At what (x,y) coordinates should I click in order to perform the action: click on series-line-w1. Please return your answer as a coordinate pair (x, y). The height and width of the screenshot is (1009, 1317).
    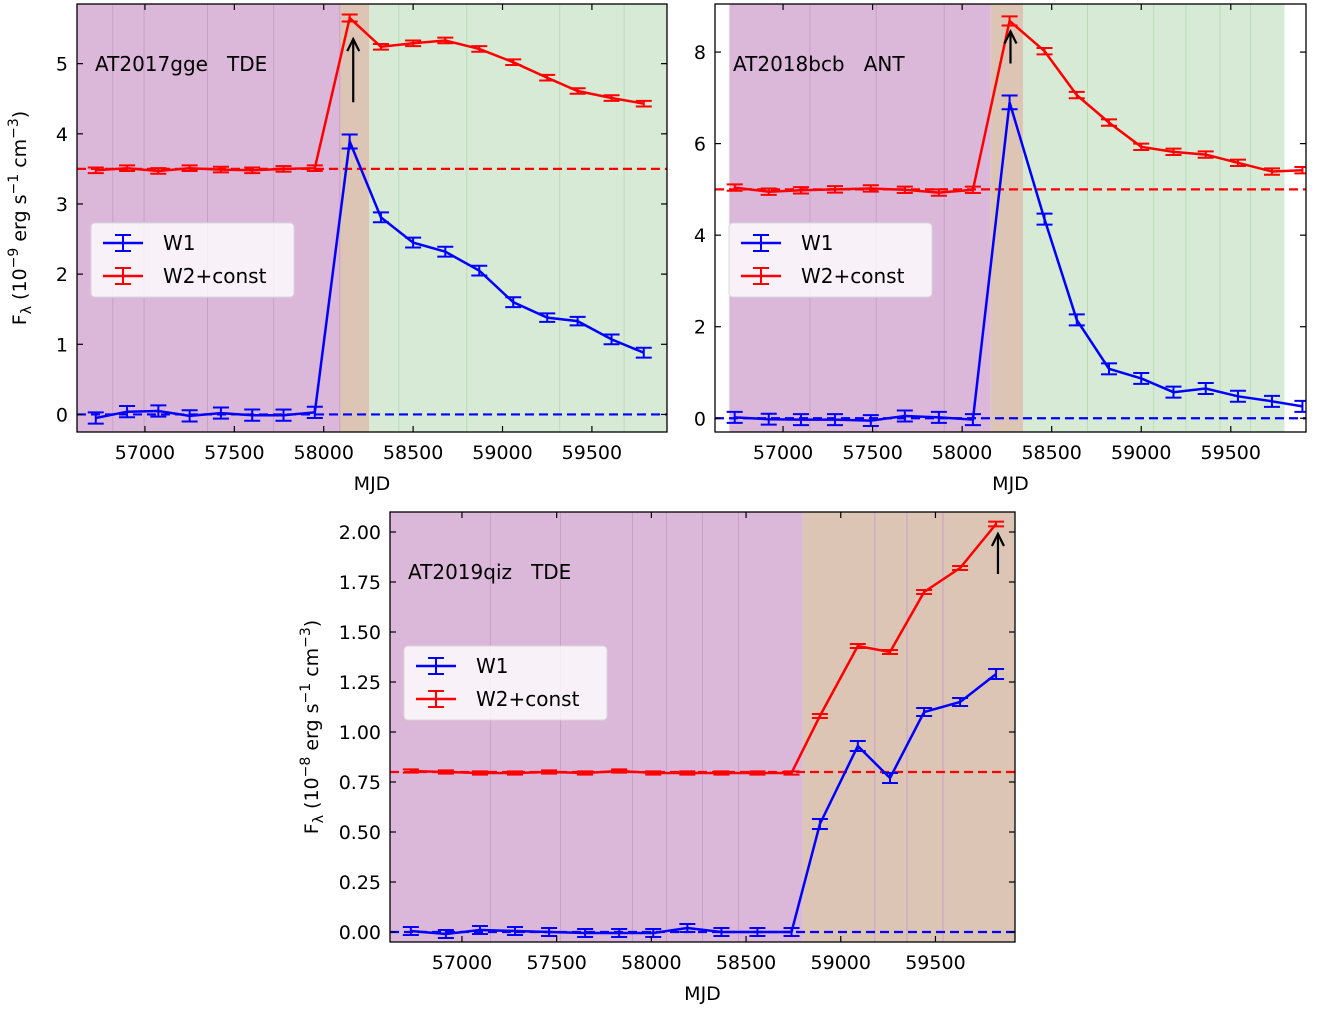
    Looking at the image, I should click on (1018, 262).